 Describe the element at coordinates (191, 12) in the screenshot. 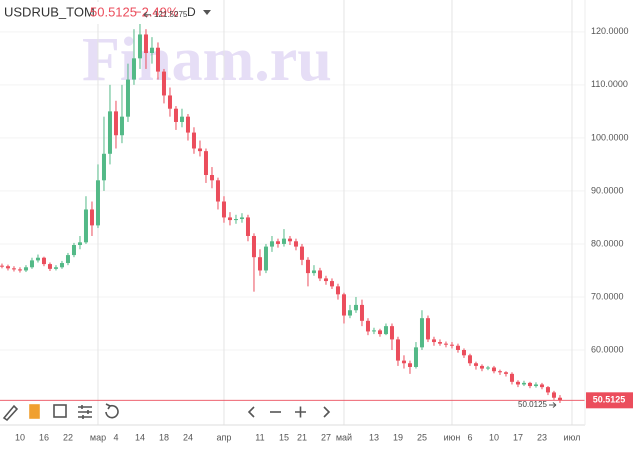

I see `interval: D` at that location.